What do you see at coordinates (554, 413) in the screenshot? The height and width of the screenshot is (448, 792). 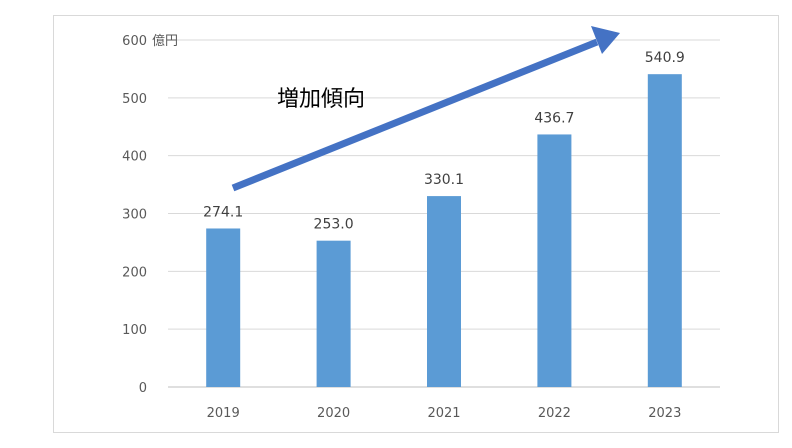 I see `x-tick-label: 2022` at bounding box center [554, 413].